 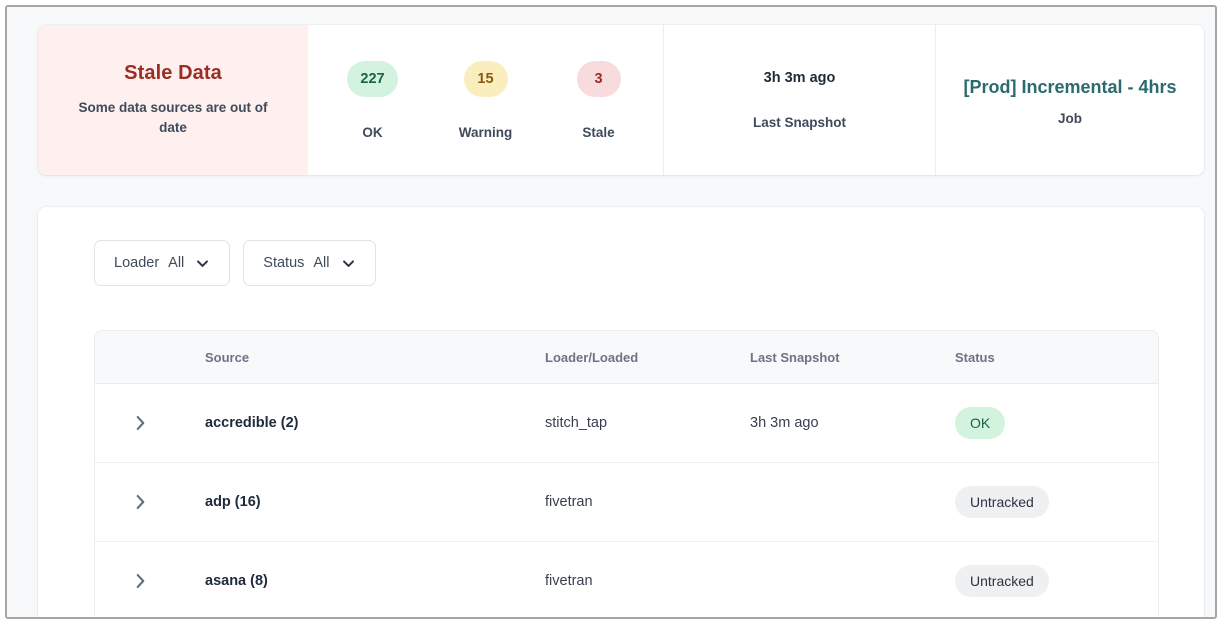 I want to click on status-title: Stale Data, so click(x=173, y=73).